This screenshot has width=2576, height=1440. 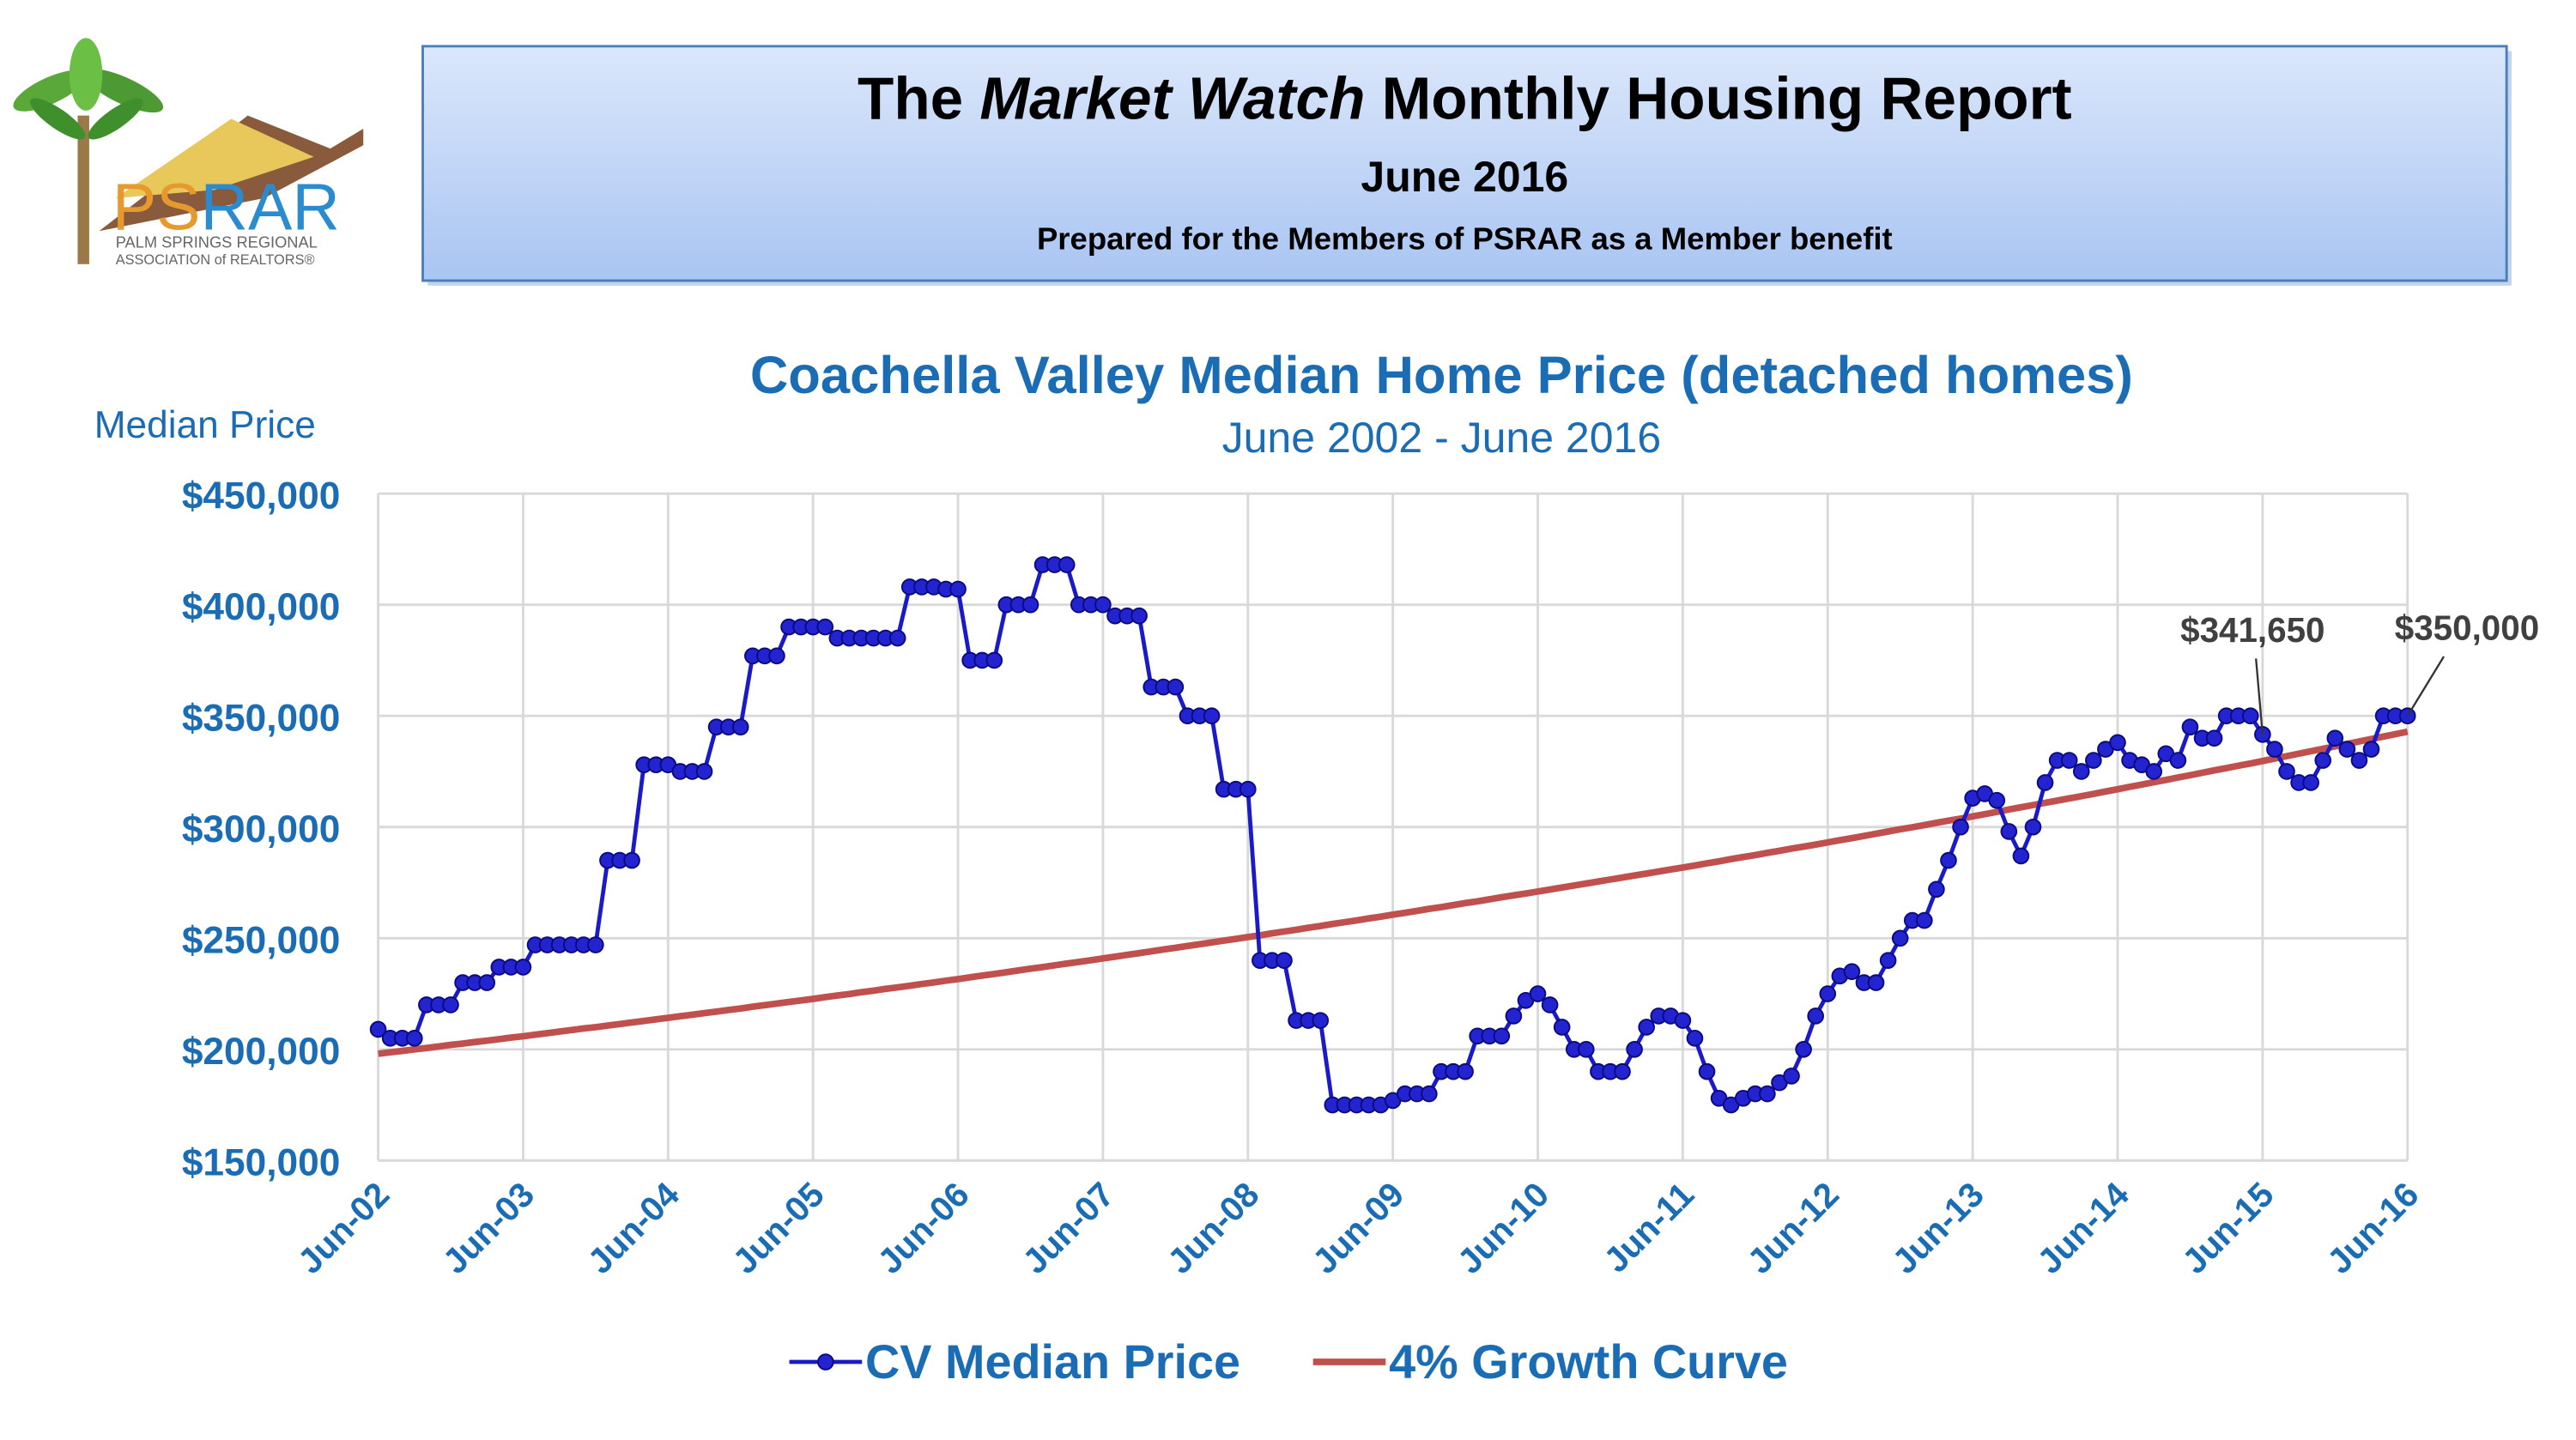 I want to click on legend-item: CV Median Price, so click(x=1015, y=1362).